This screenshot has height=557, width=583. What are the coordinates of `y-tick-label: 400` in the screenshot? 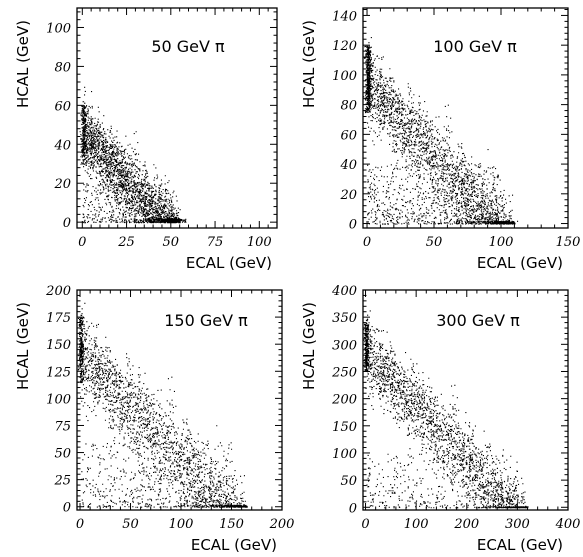 It's located at (344, 291).